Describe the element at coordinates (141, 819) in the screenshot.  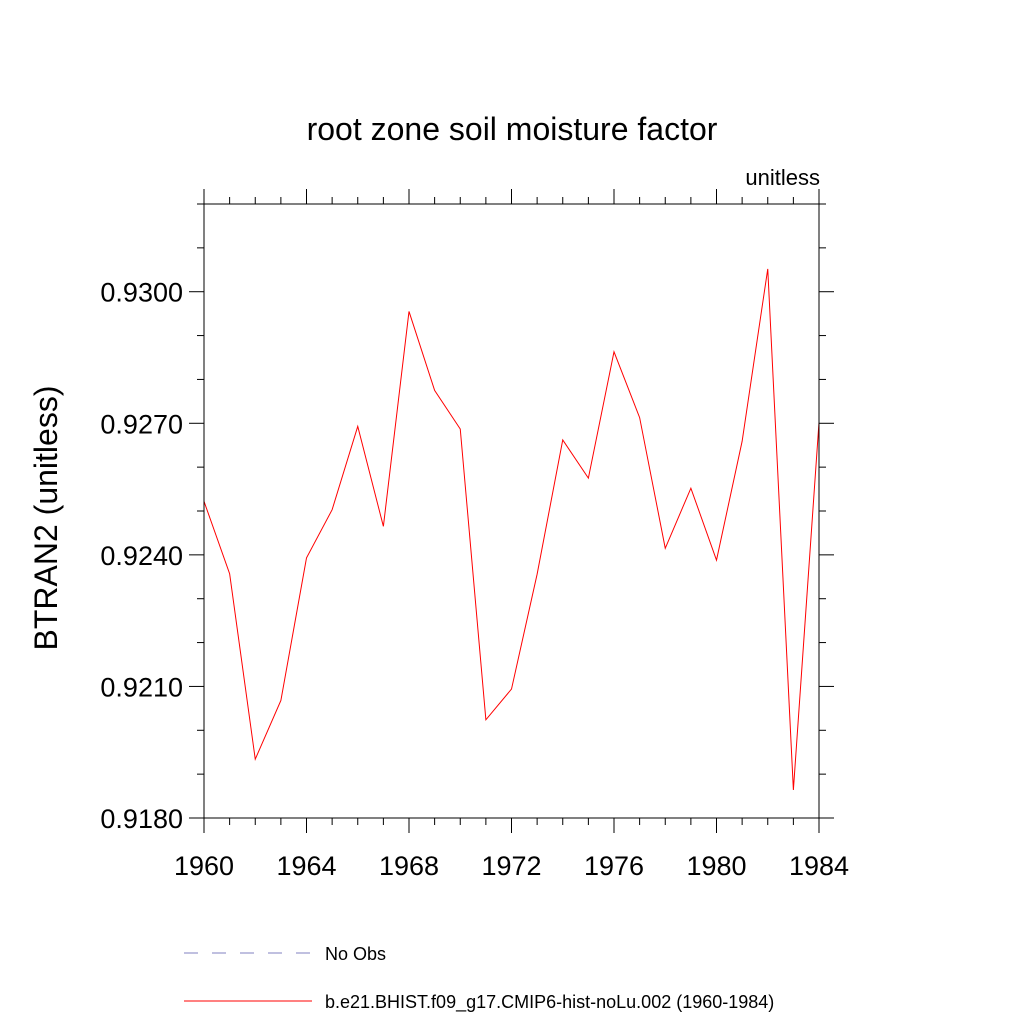
I see `y-tick-label: 0.9180` at that location.